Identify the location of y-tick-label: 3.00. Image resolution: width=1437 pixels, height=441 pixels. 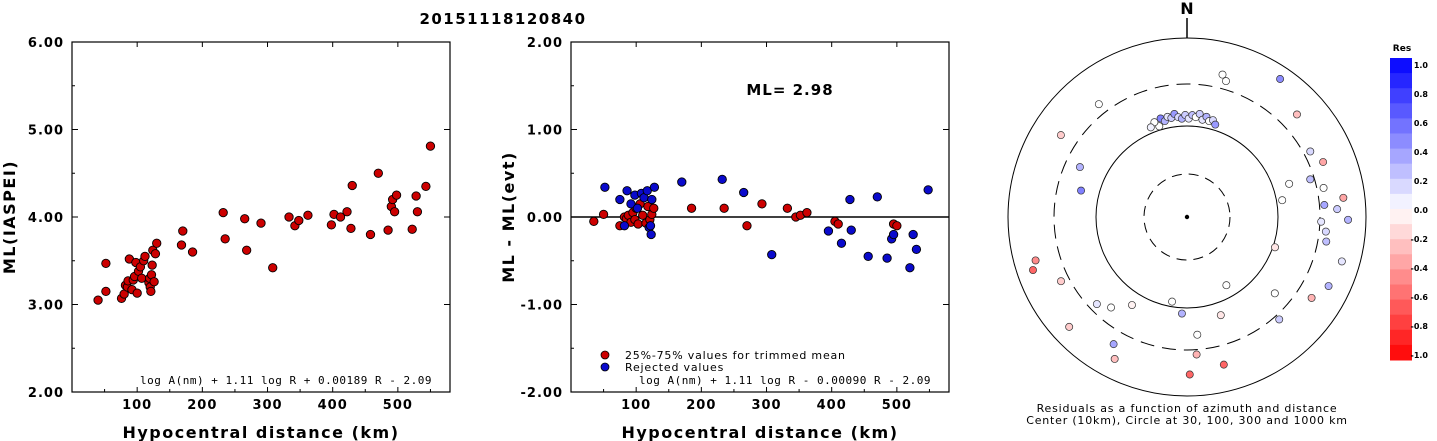
(46, 306).